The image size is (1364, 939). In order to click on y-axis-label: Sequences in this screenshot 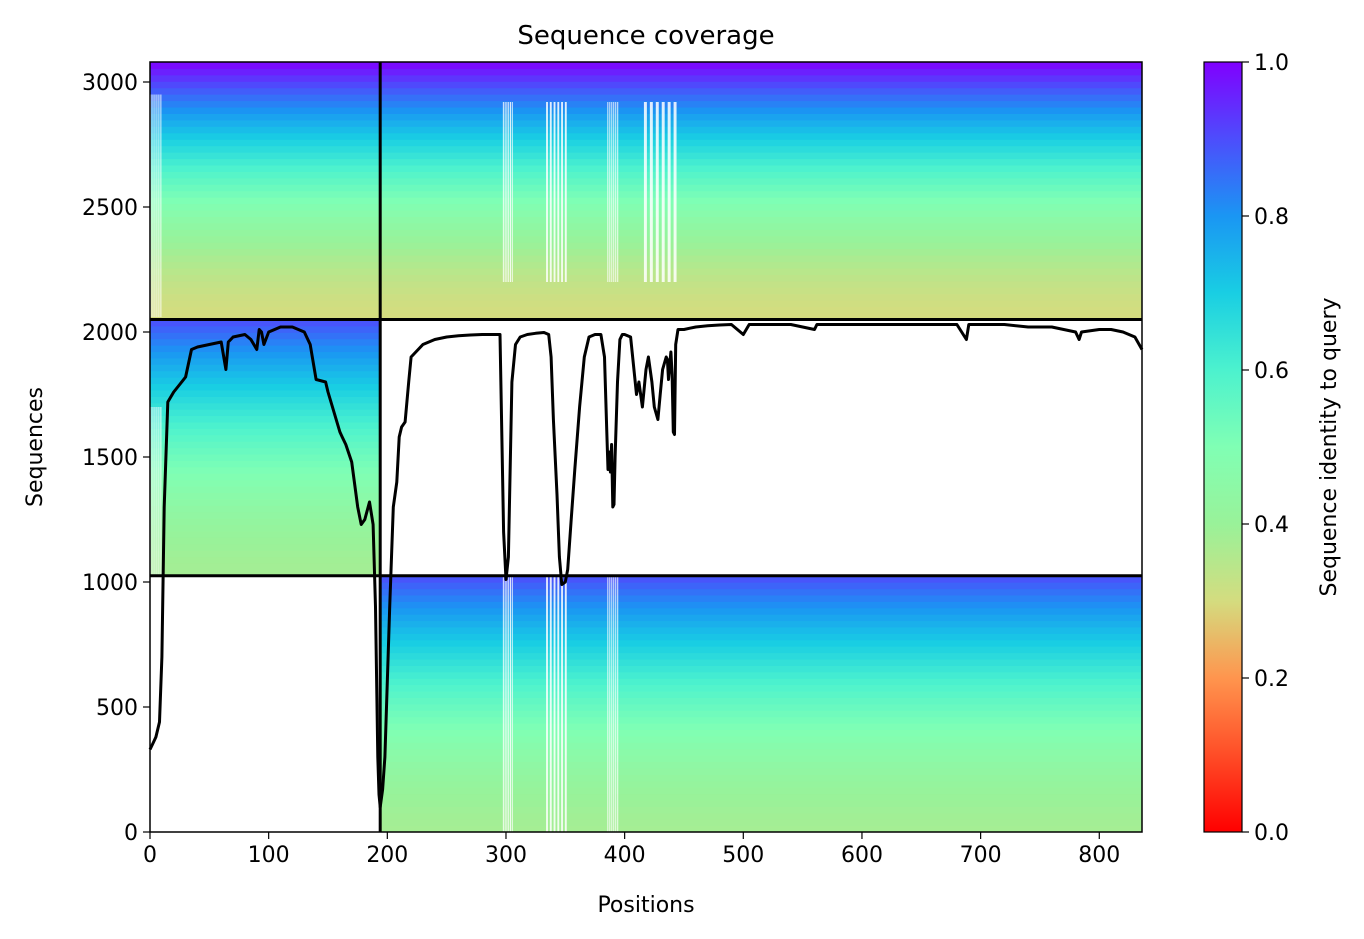, I will do `click(35, 447)`.